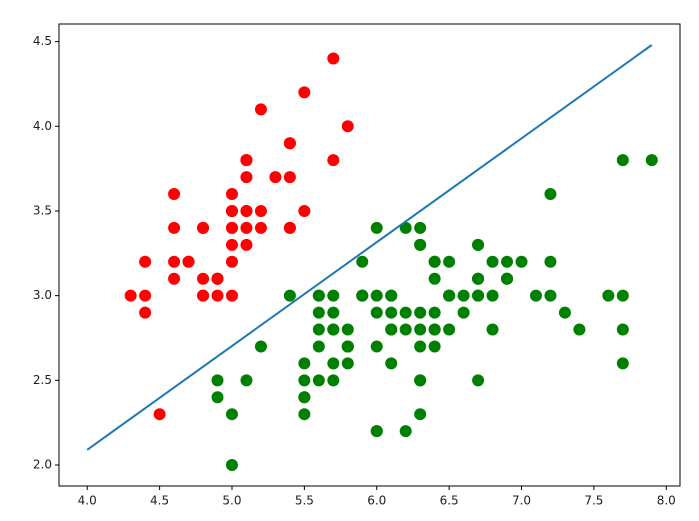 The width and height of the screenshot is (699, 521). I want to click on x-tick-label: 6.5, so click(449, 501).